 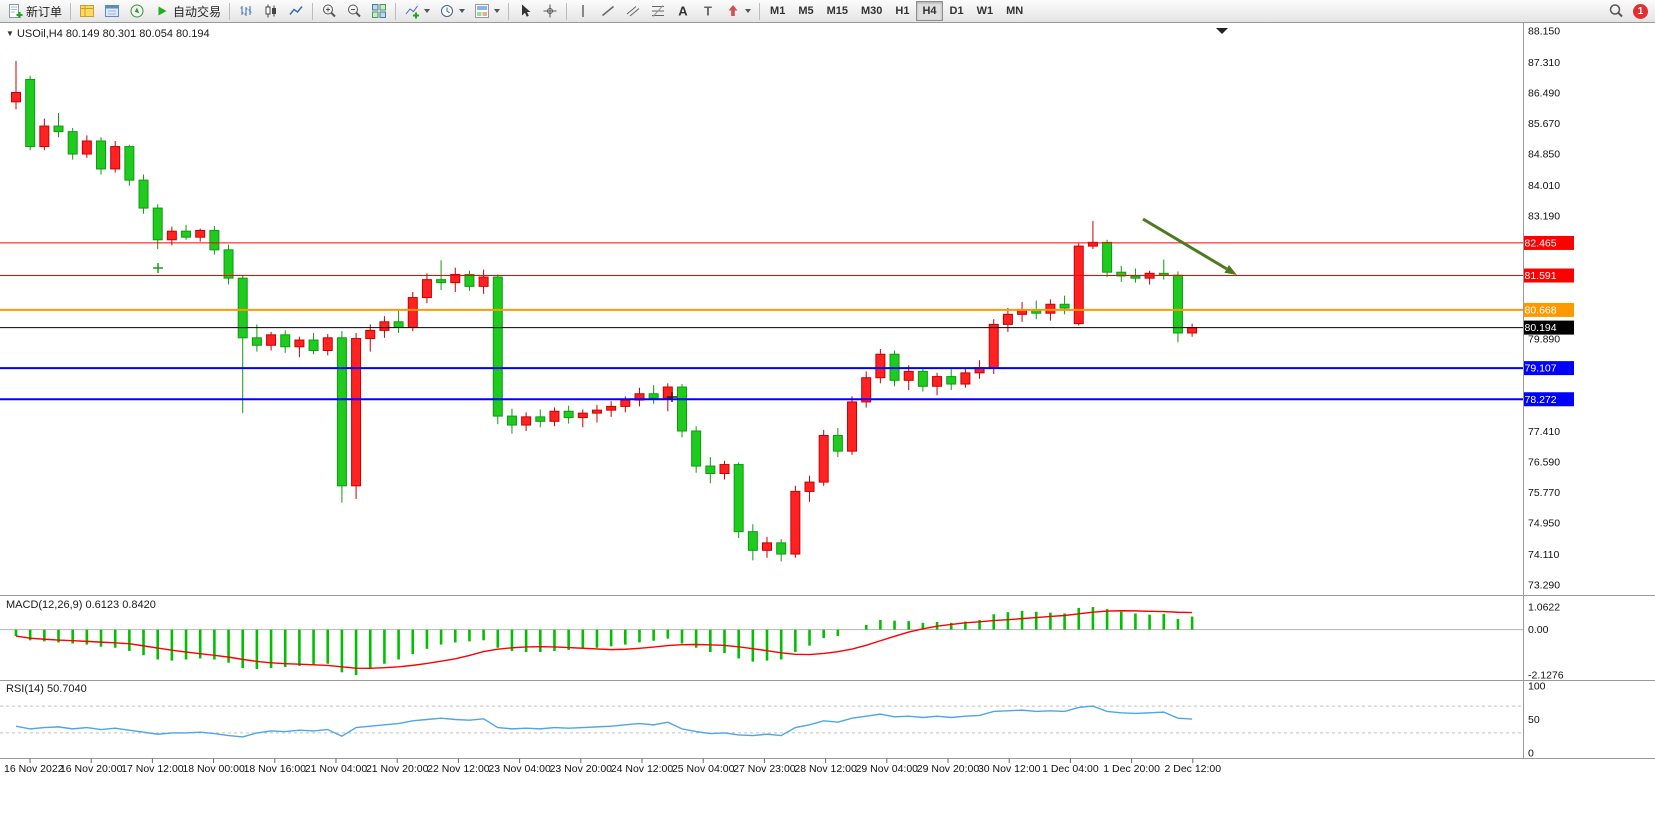 I want to click on timeframe-m30: M30, so click(x=871, y=11).